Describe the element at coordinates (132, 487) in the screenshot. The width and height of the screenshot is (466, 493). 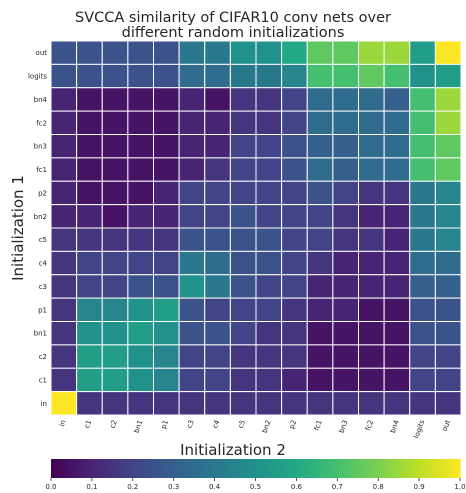
I see `colorbar-tick-label: 0.2` at that location.